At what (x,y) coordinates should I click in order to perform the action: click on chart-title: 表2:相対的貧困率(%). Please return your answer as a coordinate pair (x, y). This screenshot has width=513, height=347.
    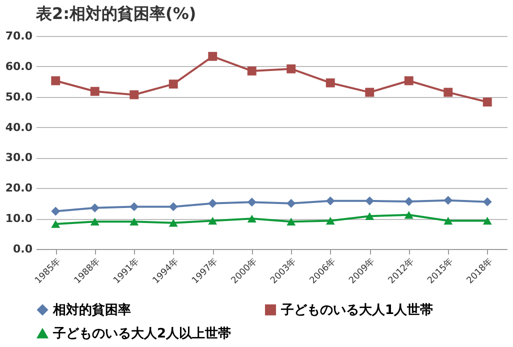
    Looking at the image, I should click on (115, 13).